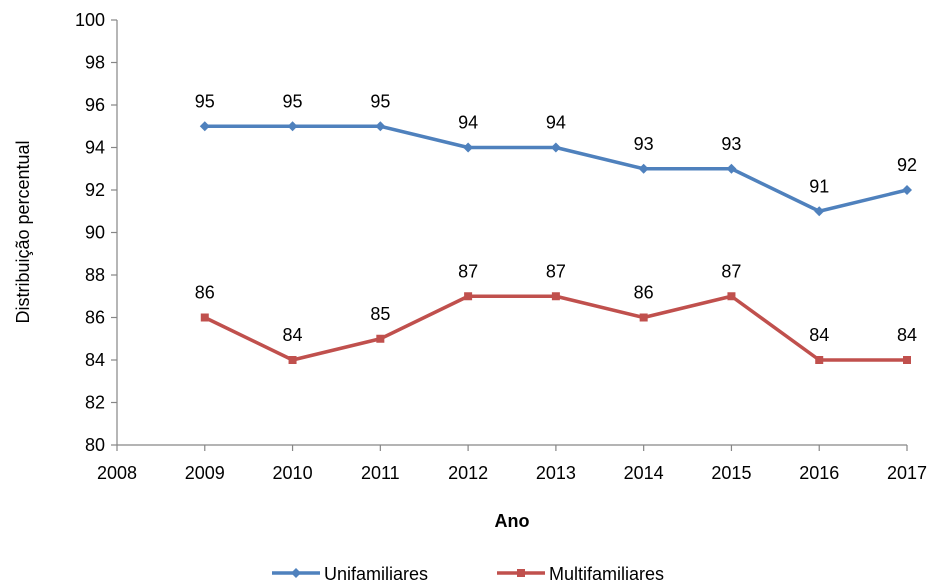 The height and width of the screenshot is (583, 932). I want to click on x-tick-label: 2008, so click(117, 473).